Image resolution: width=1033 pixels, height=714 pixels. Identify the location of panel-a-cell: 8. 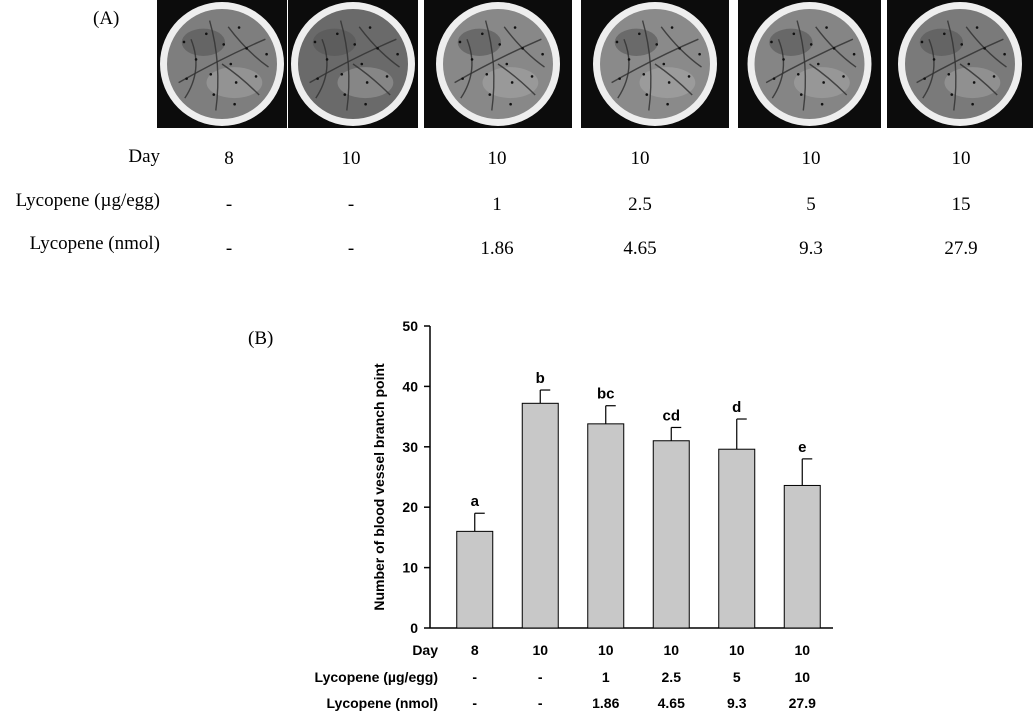
(229, 158).